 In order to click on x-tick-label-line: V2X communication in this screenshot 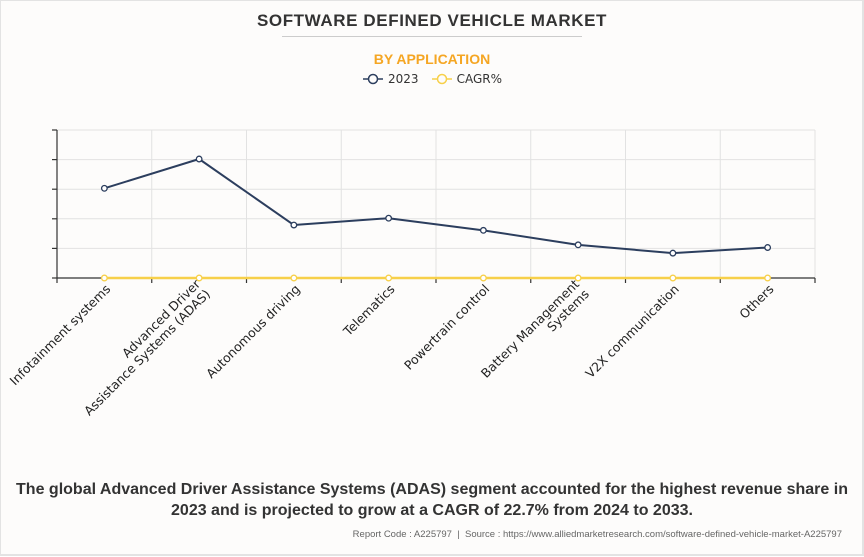, I will do `click(632, 331)`.